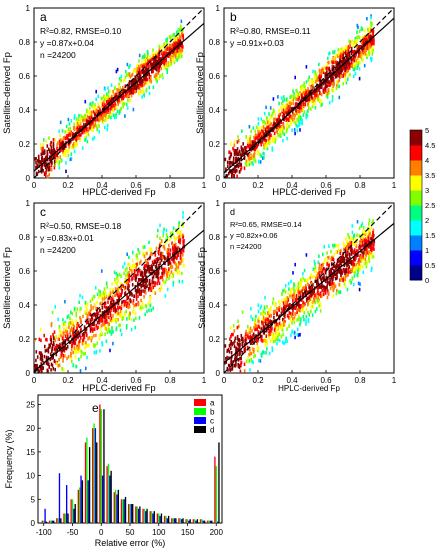 This screenshot has height=550, width=439. Describe the element at coordinates (430, 205) in the screenshot. I see `colorbar-tick-labels: 54.543.532.521.510.50` at that location.